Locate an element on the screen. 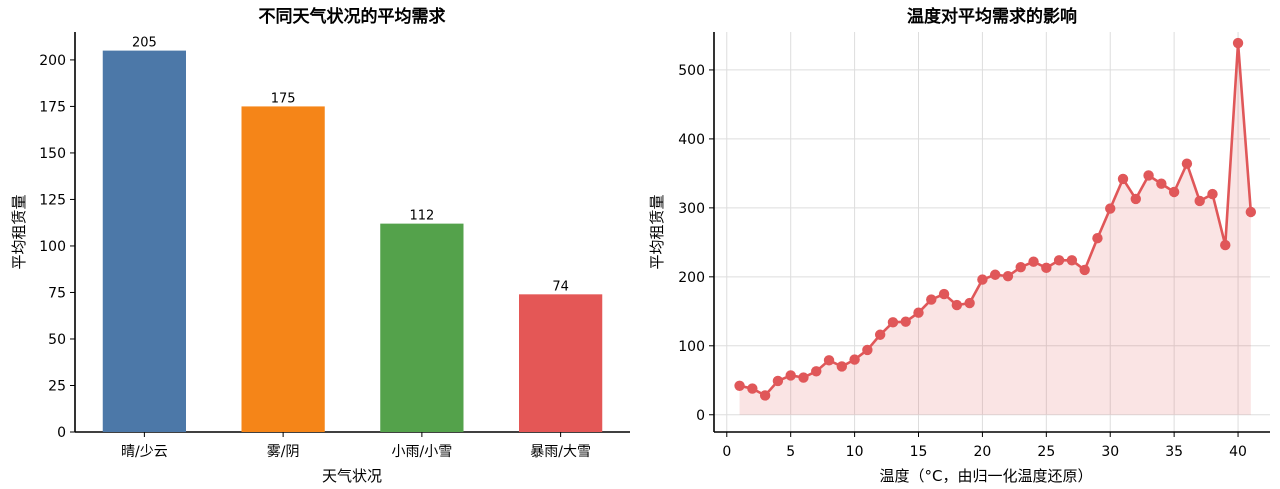 This screenshot has width=1280, height=489. bar-value-label: 175 is located at coordinates (283, 98).